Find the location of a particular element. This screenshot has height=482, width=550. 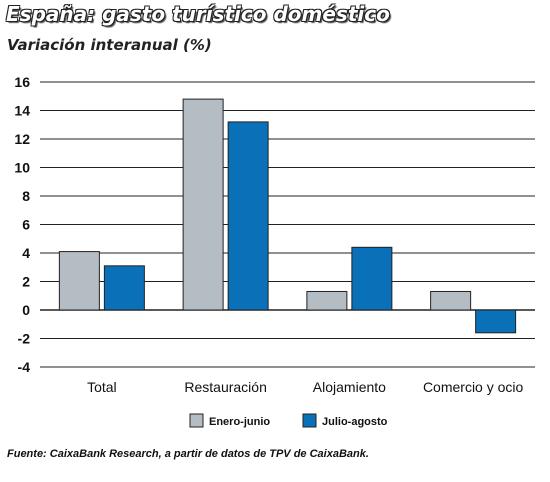

legend-swatch-julio-agosto is located at coordinates (309, 420).